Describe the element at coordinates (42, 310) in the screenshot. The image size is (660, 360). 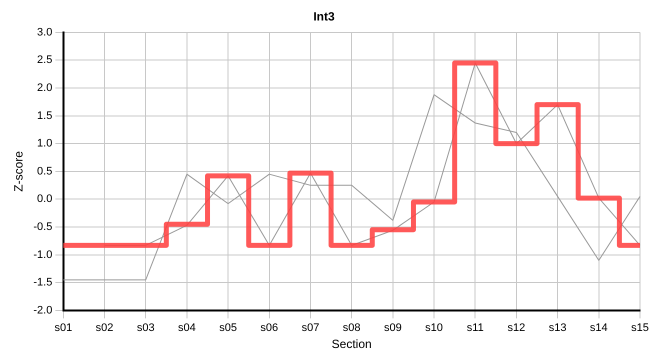
I see `y-tick-label: -2.0` at that location.